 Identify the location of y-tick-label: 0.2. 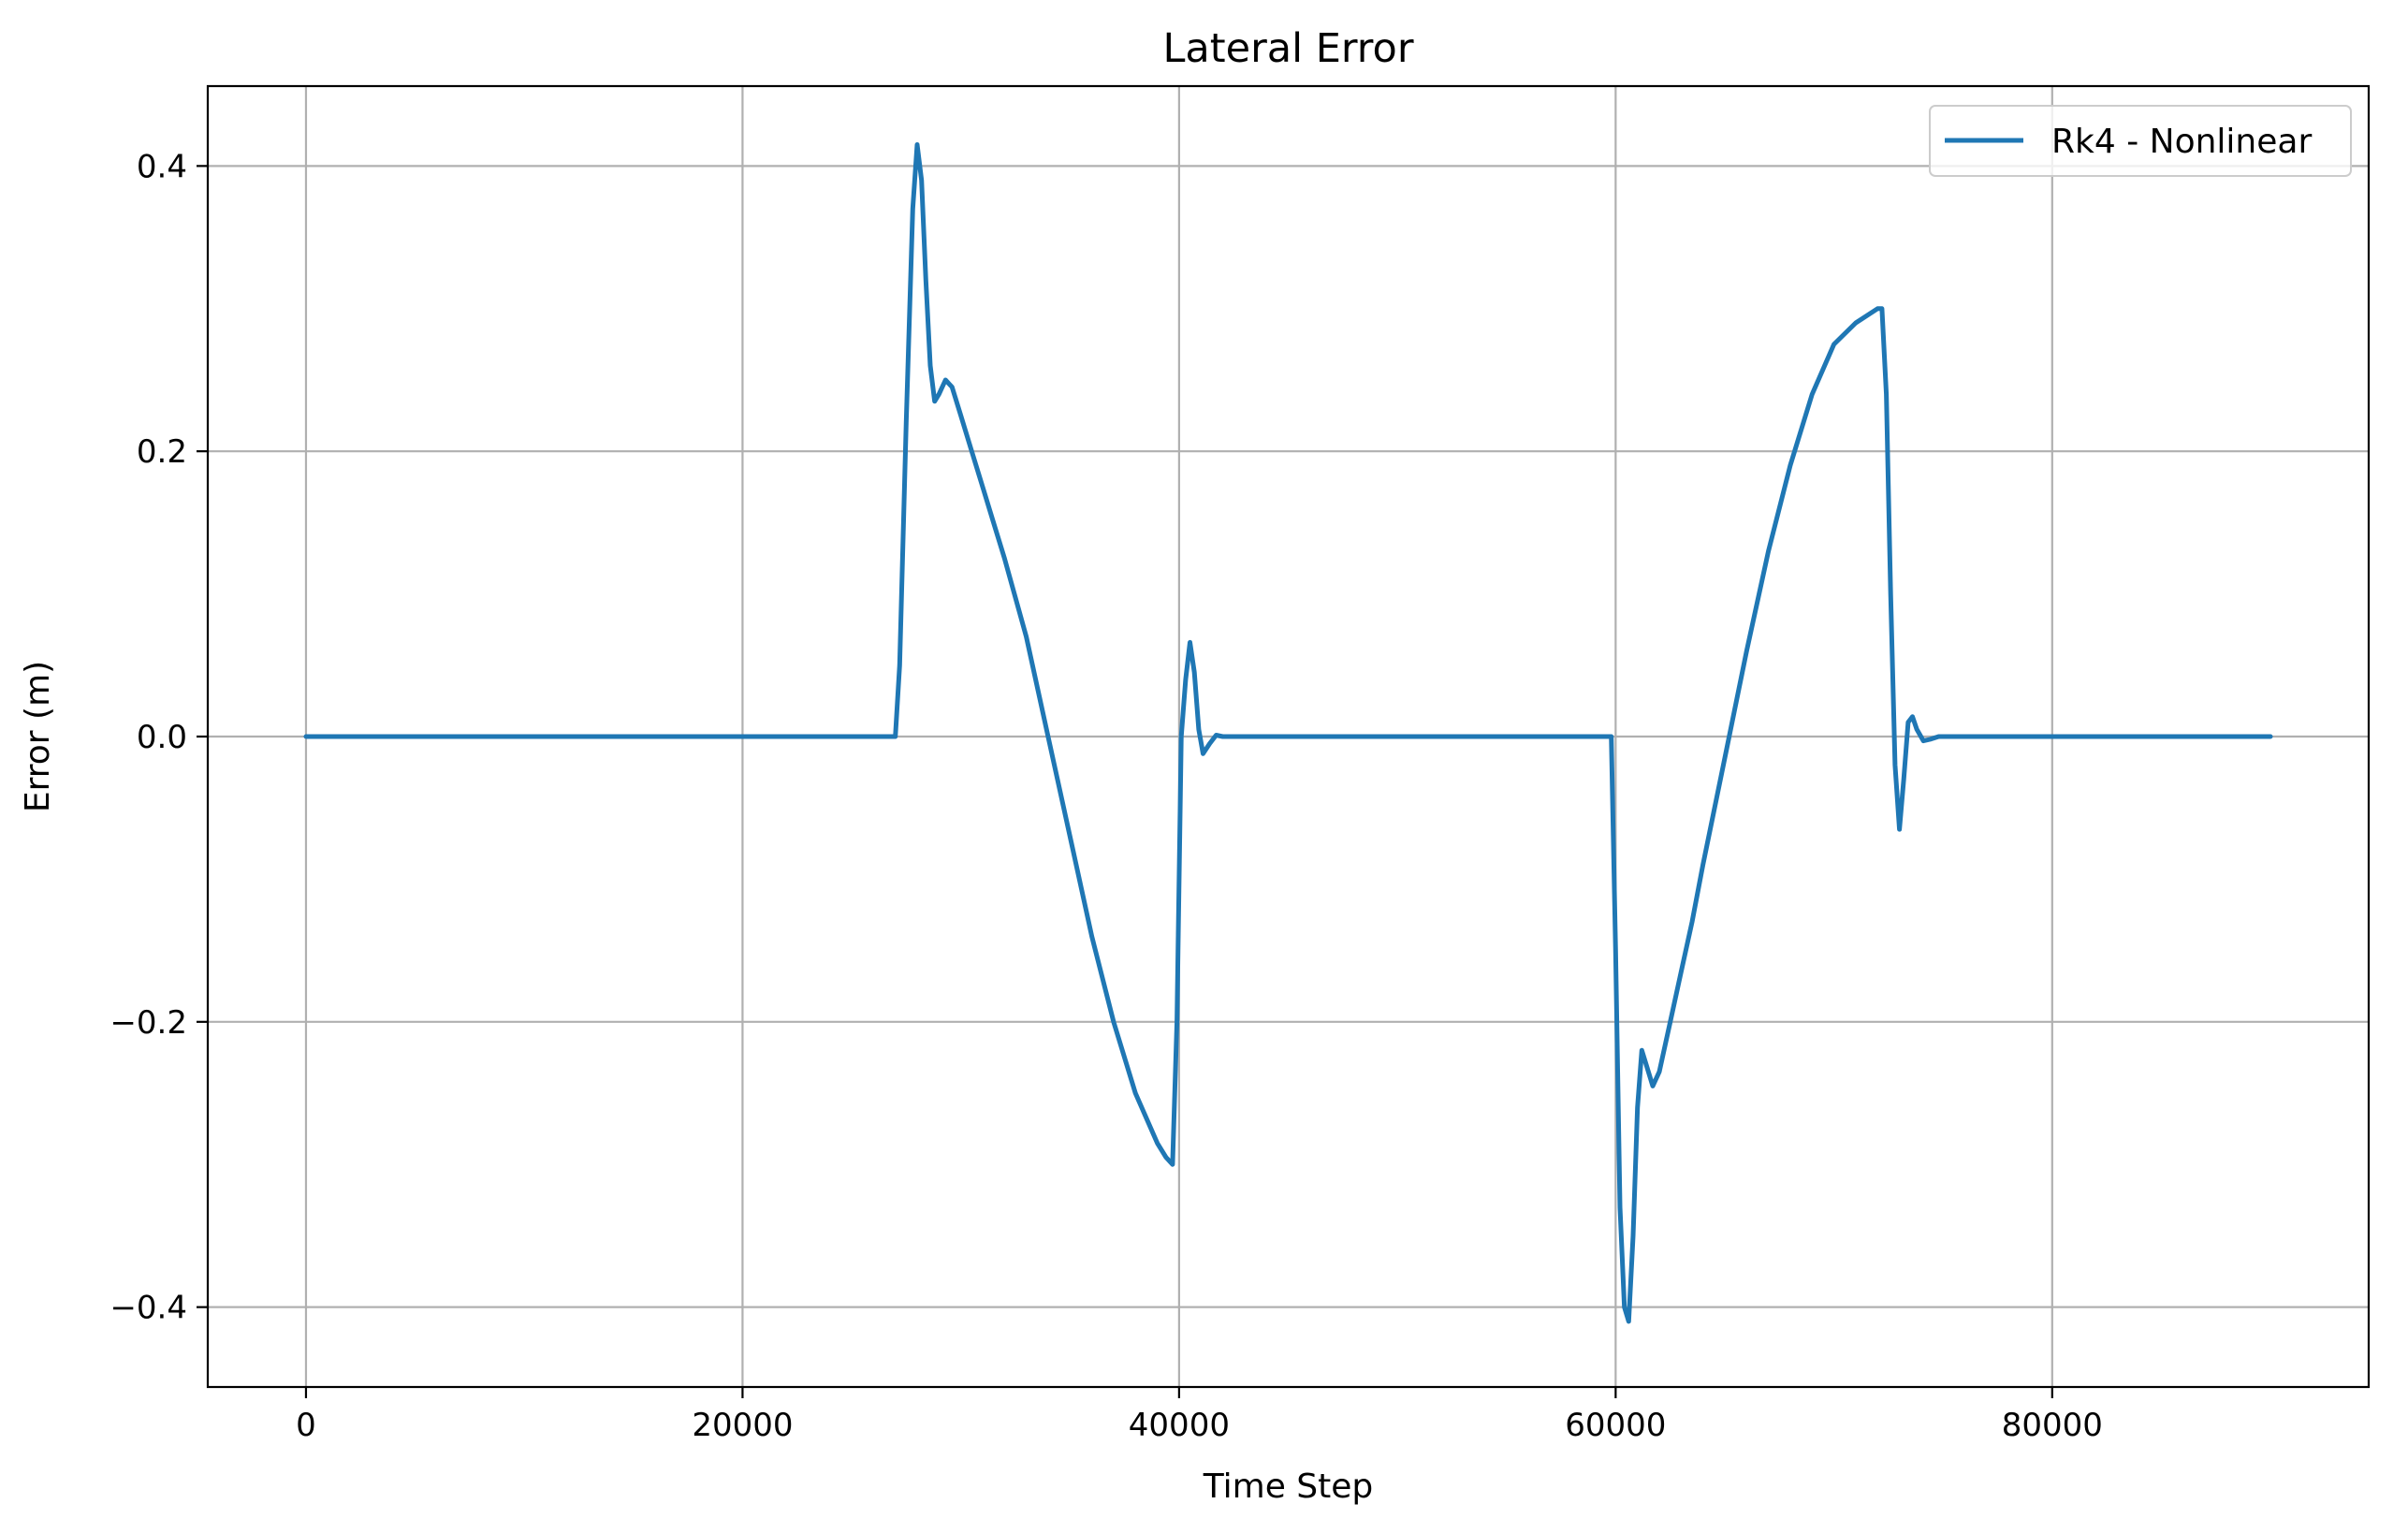
(162, 452).